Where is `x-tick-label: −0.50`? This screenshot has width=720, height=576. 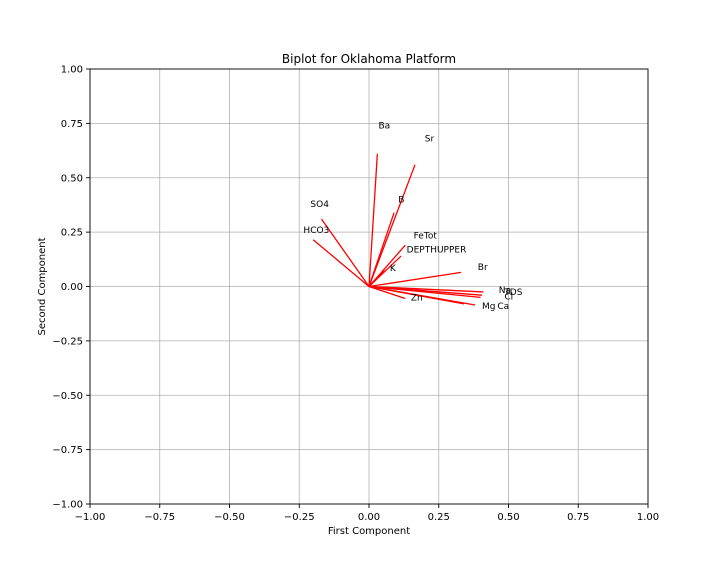 x-tick-label: −0.50 is located at coordinates (229, 517).